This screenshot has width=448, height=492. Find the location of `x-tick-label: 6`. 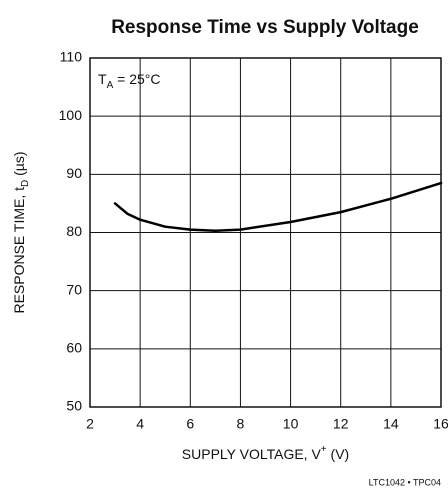

x-tick-label: 6 is located at coordinates (190, 424).